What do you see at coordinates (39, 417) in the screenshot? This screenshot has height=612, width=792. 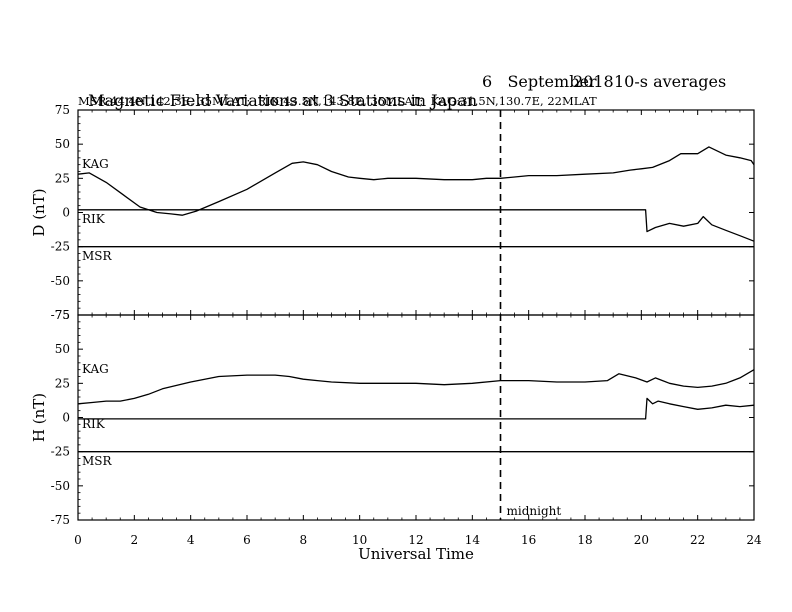 I see `h-ylabel: H (nT)` at bounding box center [39, 417].